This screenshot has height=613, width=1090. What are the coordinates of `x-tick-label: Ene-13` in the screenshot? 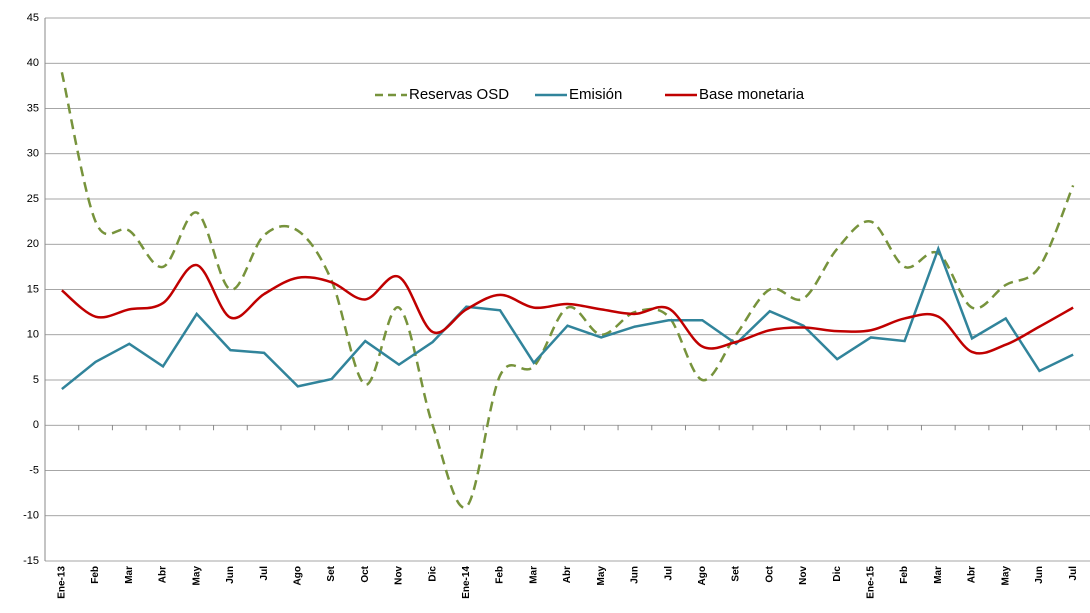 It's located at (61, 582).